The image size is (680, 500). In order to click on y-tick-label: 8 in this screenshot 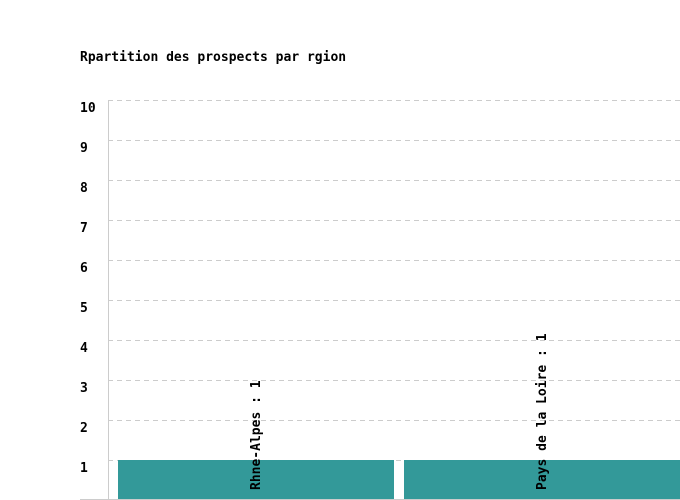, I will do `click(84, 188)`.